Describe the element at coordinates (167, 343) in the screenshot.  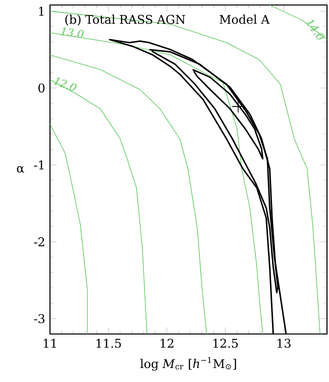
I see `x-tick-label: 12` at that location.